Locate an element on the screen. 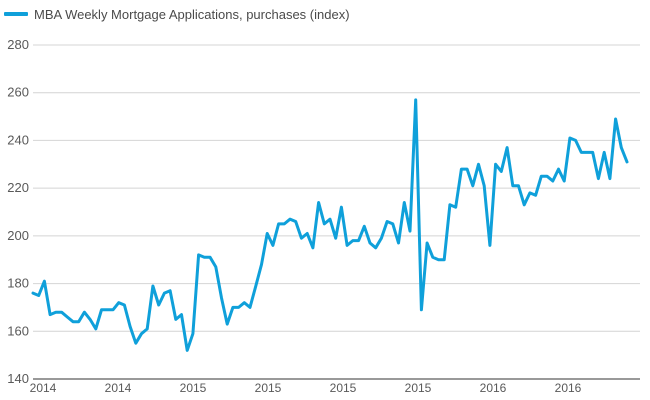 The image size is (650, 400). x-axis-ticks: 2014 2014 2015 2015 2015 2015 2016 2016 is located at coordinates (306, 388).